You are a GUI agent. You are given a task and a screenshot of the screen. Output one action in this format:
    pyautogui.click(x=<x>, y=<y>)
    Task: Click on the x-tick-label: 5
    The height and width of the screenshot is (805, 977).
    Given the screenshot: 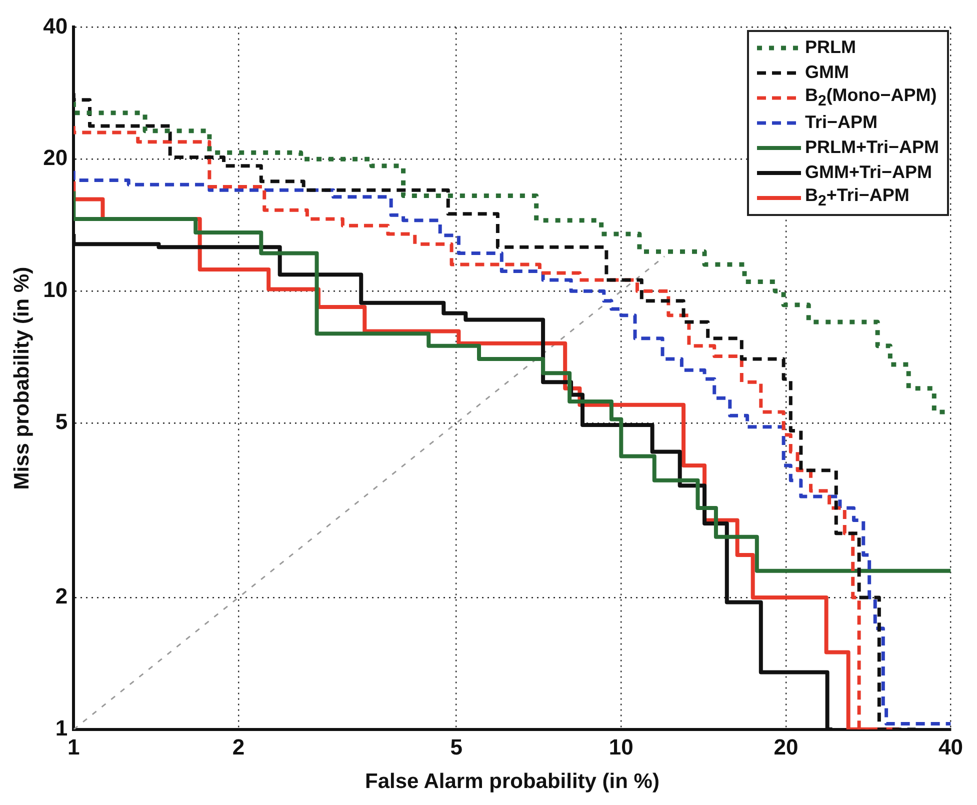 What is the action you would take?
    pyautogui.click(x=456, y=747)
    